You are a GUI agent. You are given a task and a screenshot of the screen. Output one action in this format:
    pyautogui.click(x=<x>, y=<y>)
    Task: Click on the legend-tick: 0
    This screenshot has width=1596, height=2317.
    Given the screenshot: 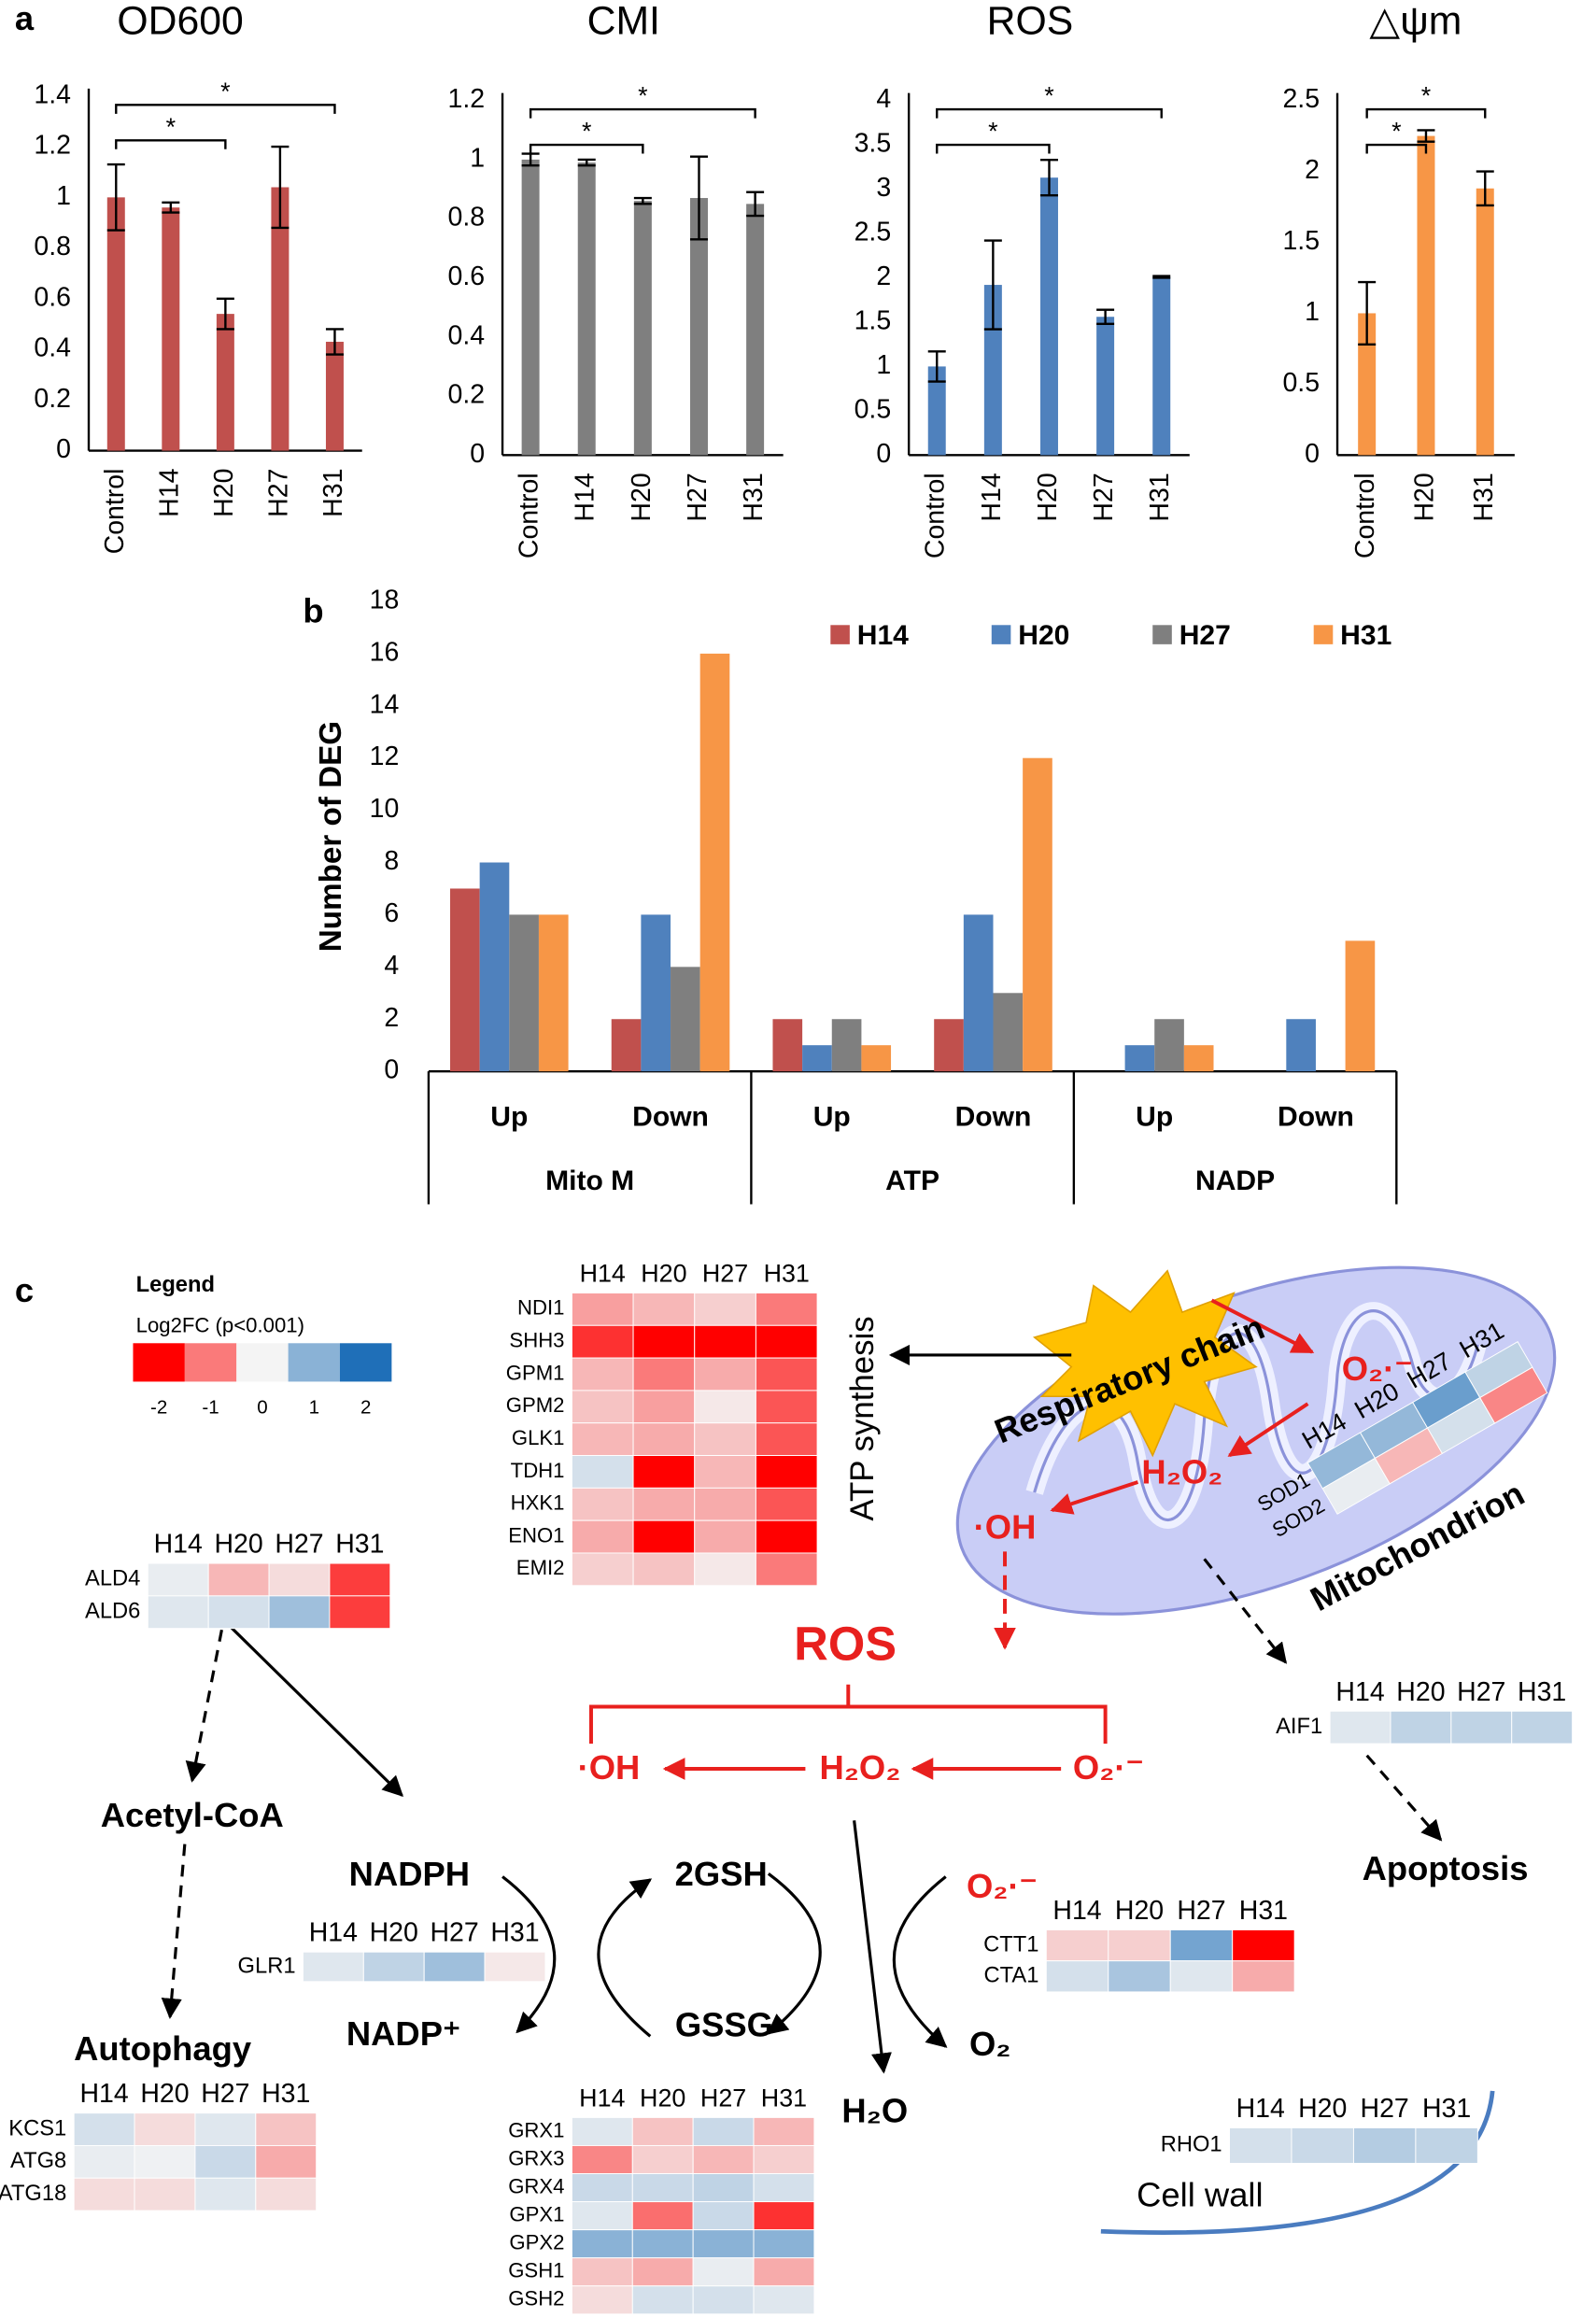 What is the action you would take?
    pyautogui.click(x=262, y=1407)
    